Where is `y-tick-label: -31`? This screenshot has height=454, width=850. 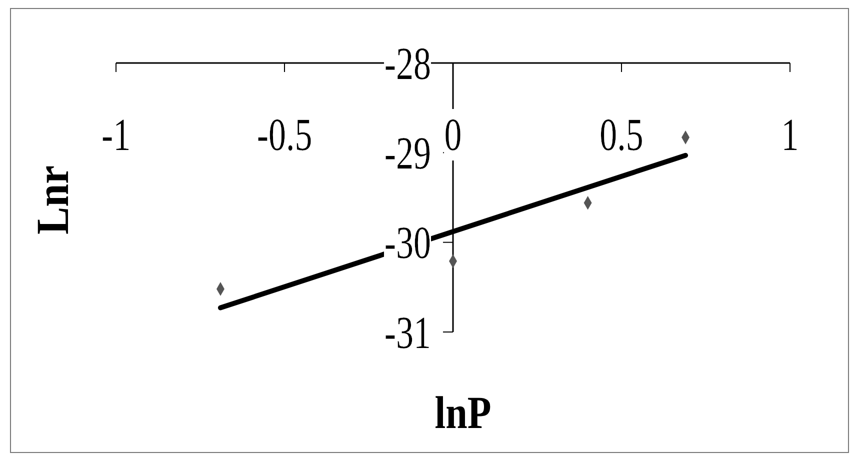 y-tick-label: -31 is located at coordinates (407, 332).